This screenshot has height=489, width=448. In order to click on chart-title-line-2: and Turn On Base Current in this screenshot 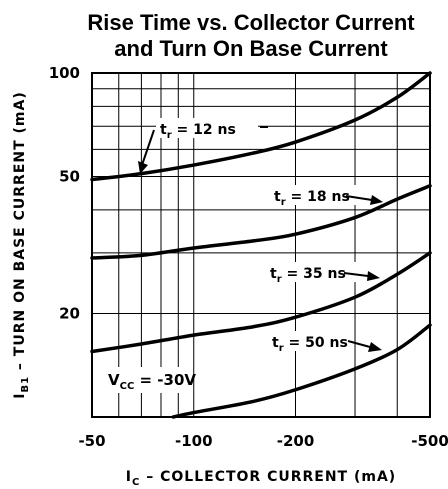, I will do `click(251, 48)`.